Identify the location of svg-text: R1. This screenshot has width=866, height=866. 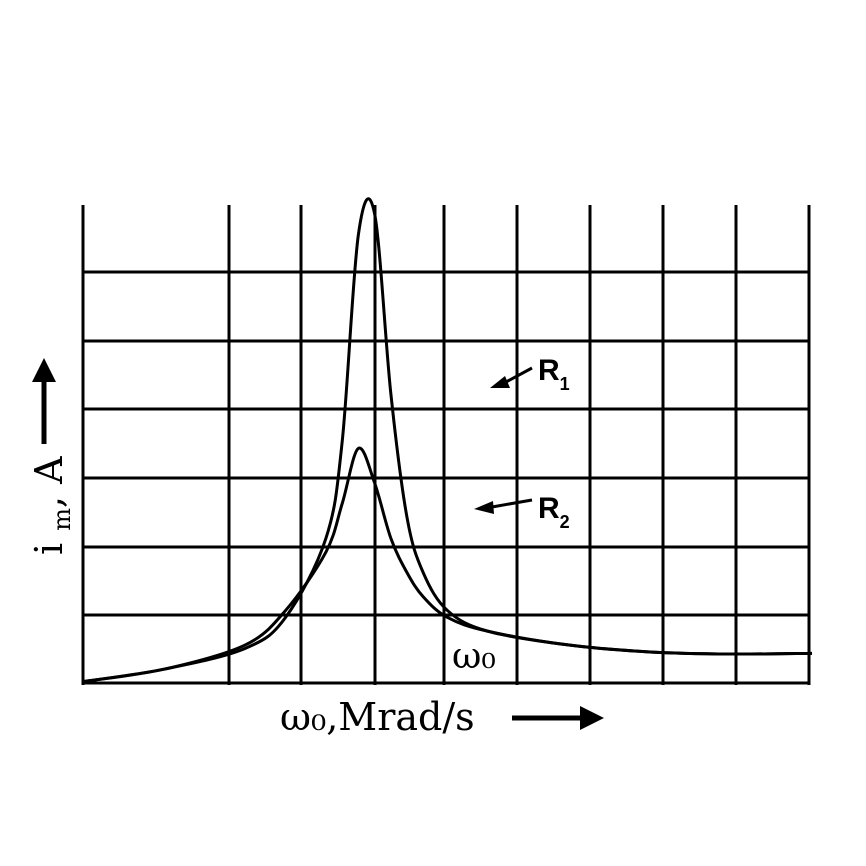
(554, 374).